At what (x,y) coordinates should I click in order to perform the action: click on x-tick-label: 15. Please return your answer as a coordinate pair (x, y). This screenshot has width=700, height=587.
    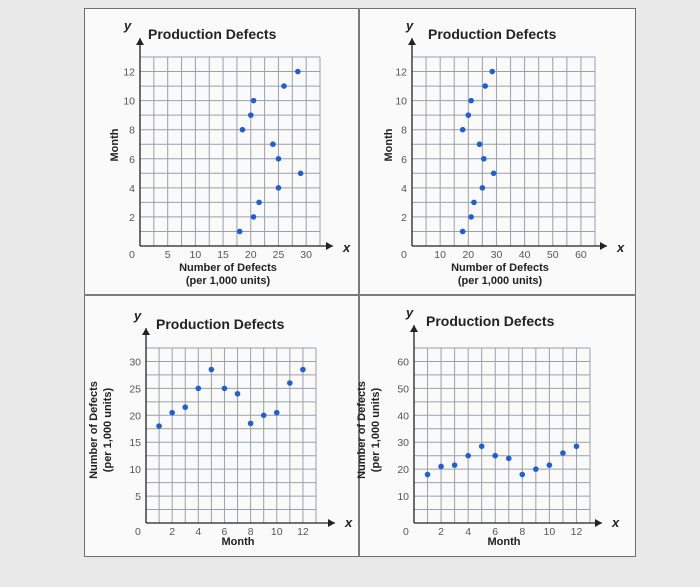
    Looking at the image, I should click on (223, 255).